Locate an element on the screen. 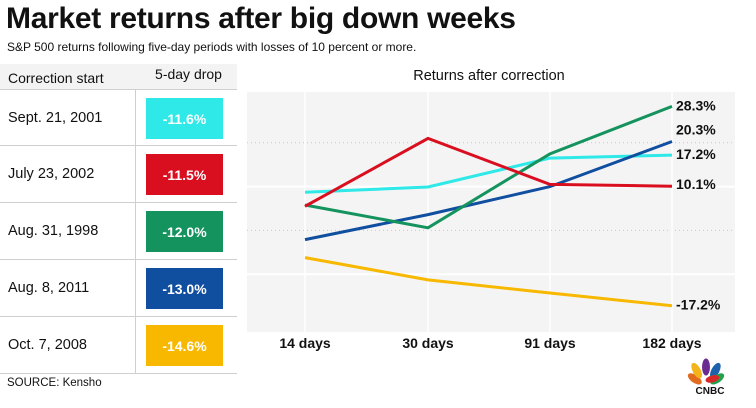  peacock-icon is located at coordinates (706, 371).